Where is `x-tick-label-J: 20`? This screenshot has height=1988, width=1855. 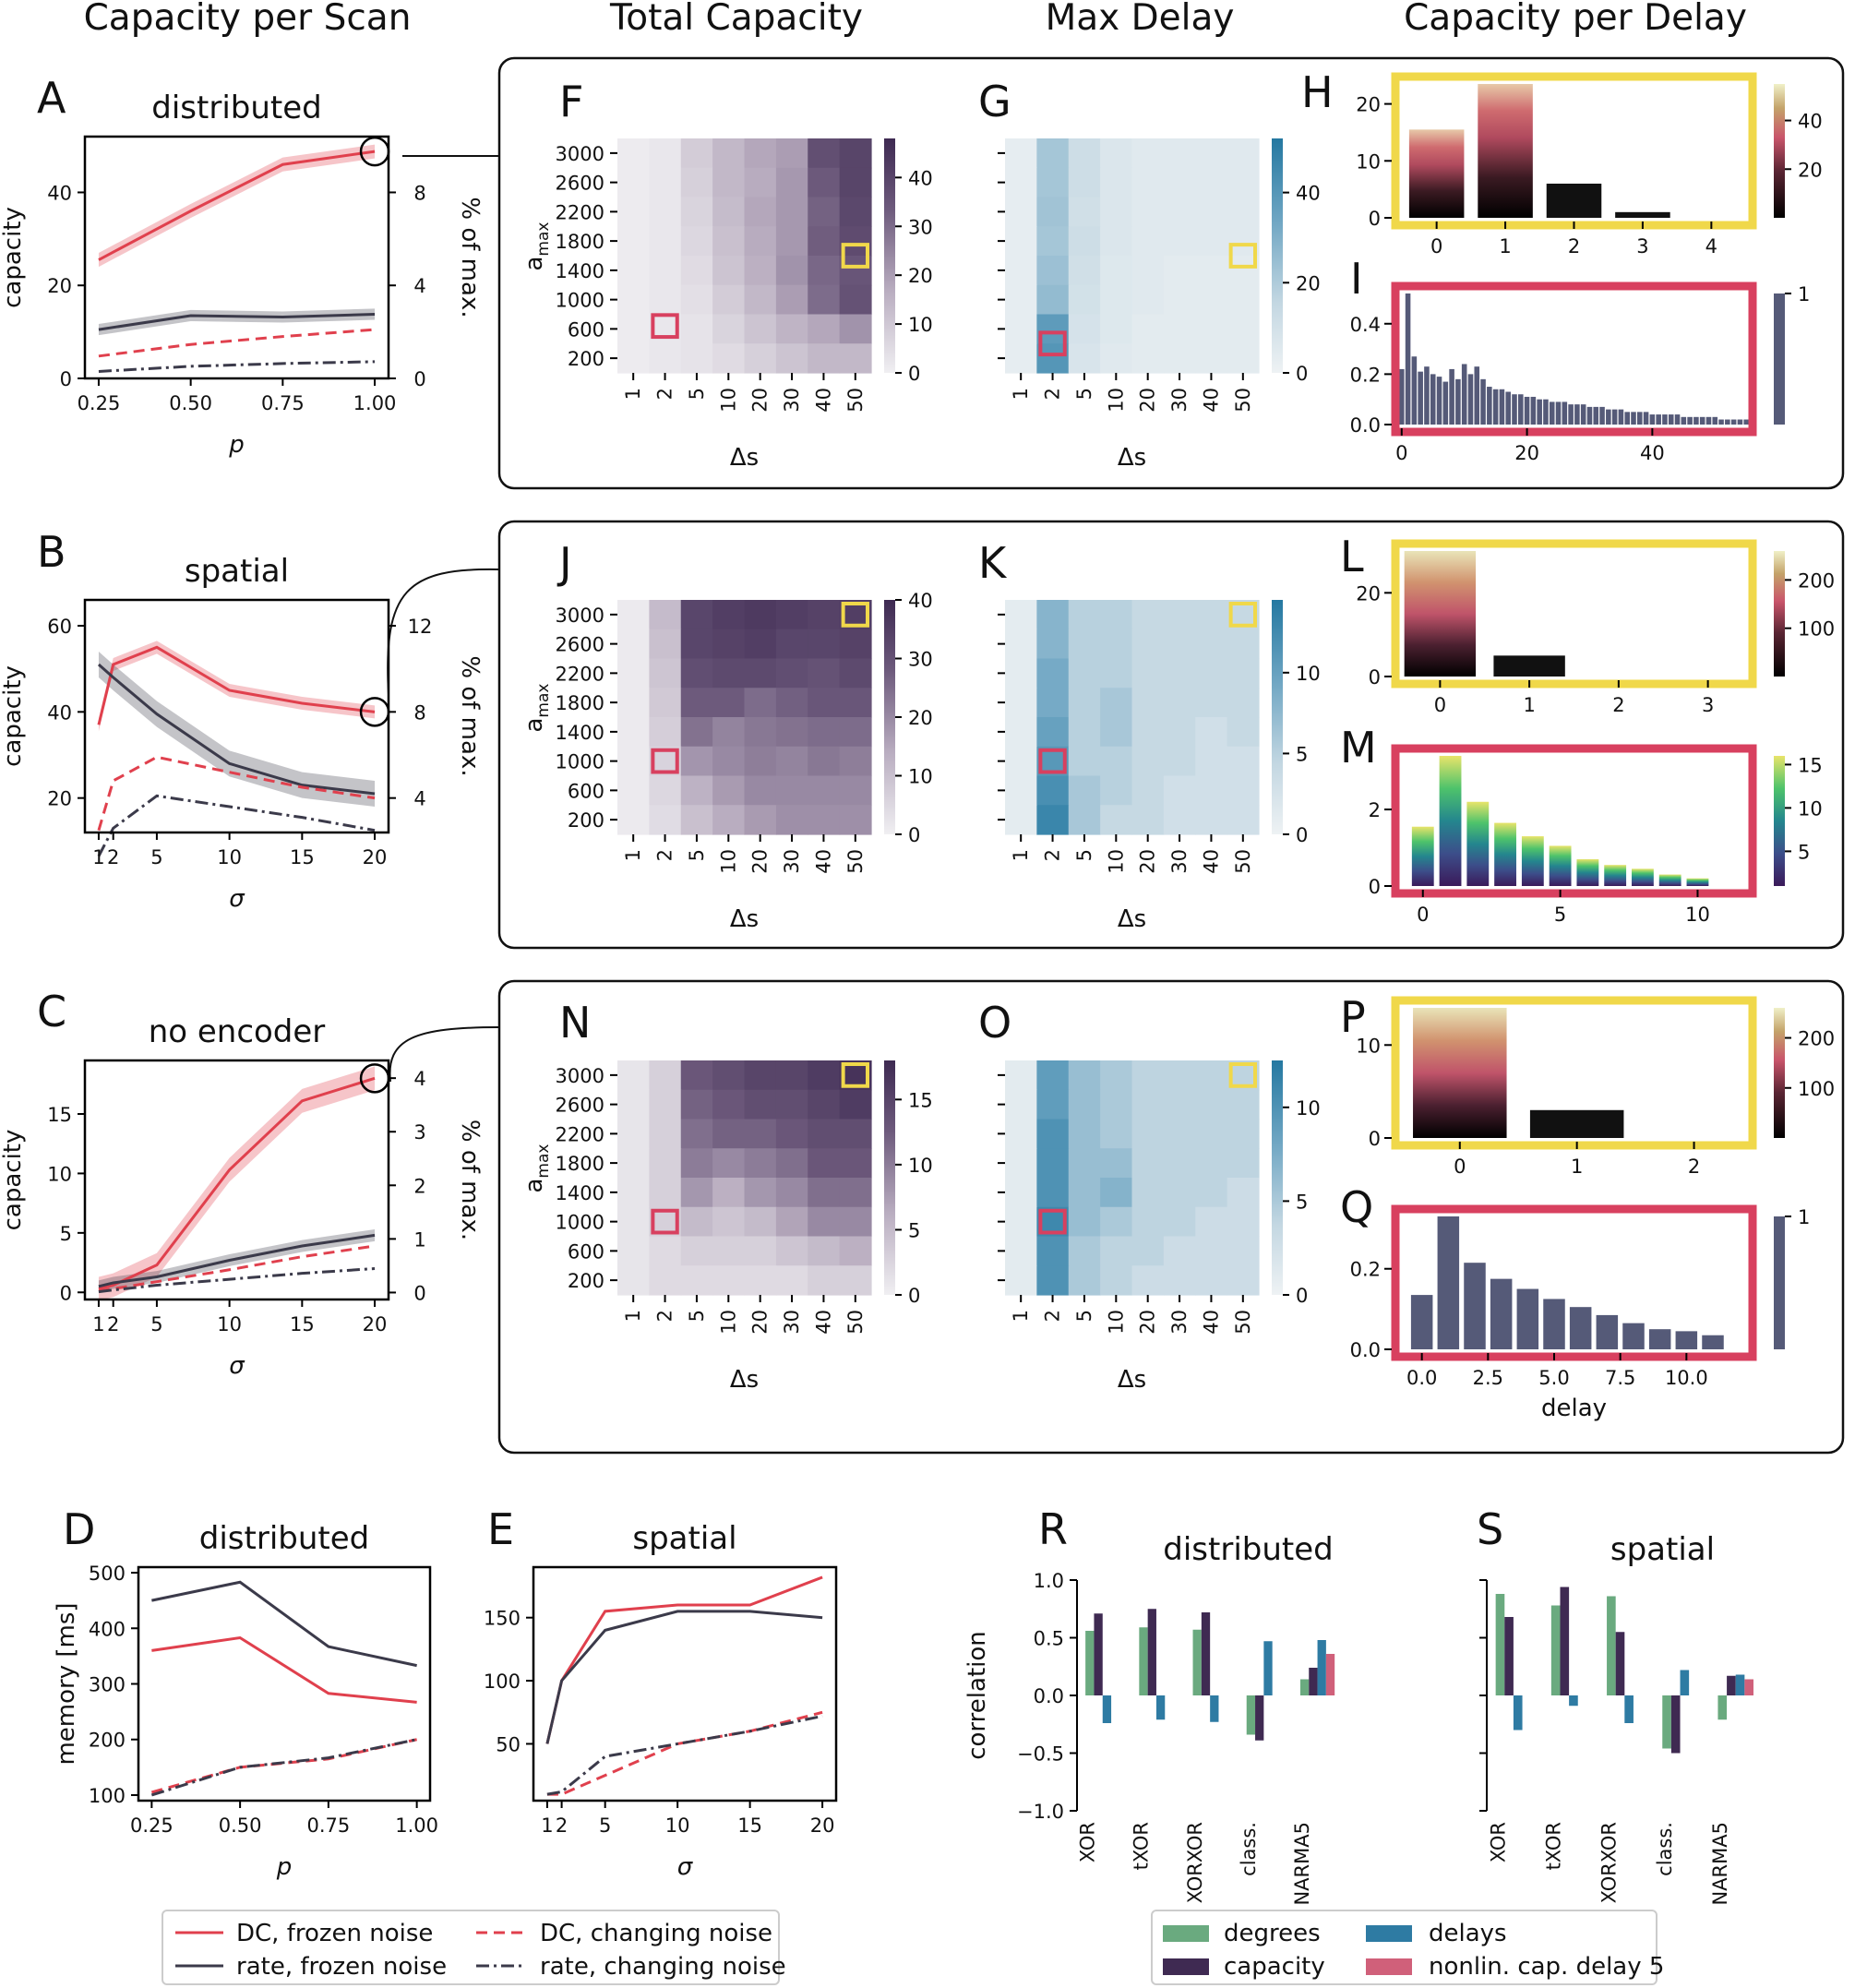
x-tick-label-J: 20 is located at coordinates (760, 862).